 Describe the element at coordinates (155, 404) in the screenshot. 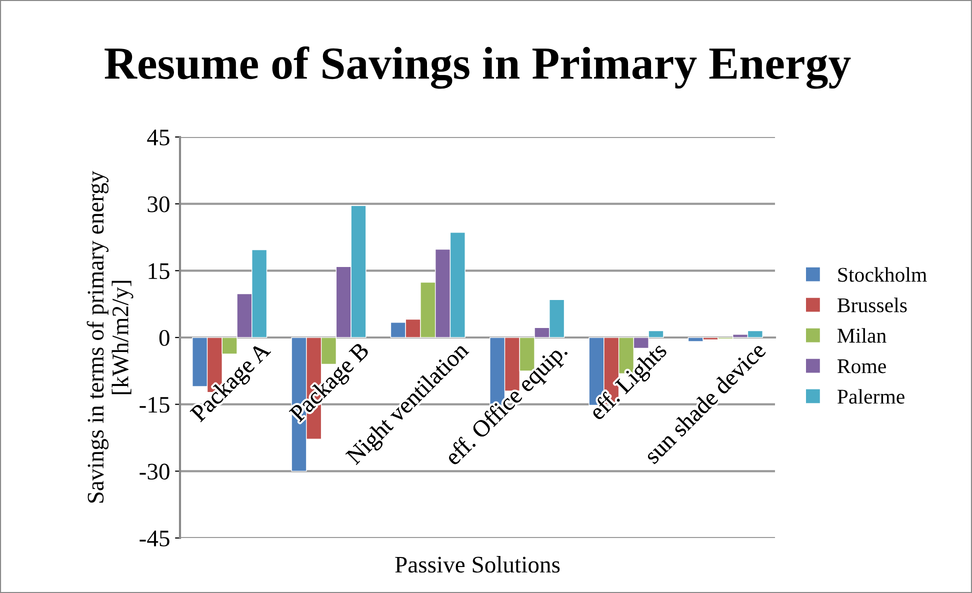

I see `y-tick-label: -15` at that location.